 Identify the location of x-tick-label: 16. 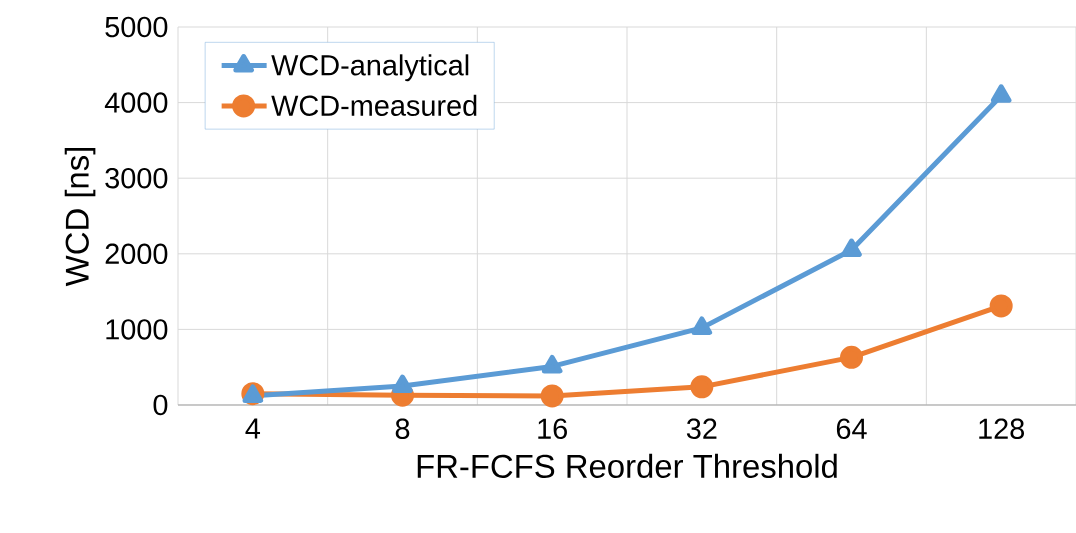
(552, 428).